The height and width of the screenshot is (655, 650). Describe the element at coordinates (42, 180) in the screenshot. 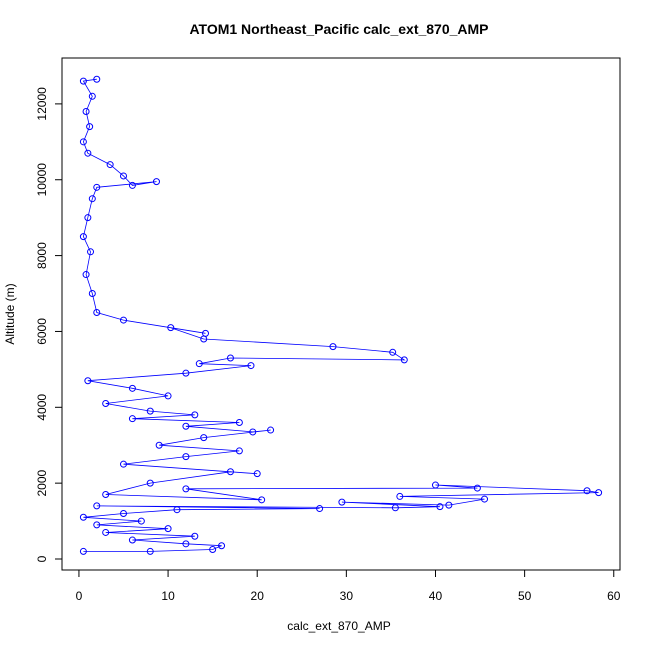

I see `y-tick-label: 10000` at that location.